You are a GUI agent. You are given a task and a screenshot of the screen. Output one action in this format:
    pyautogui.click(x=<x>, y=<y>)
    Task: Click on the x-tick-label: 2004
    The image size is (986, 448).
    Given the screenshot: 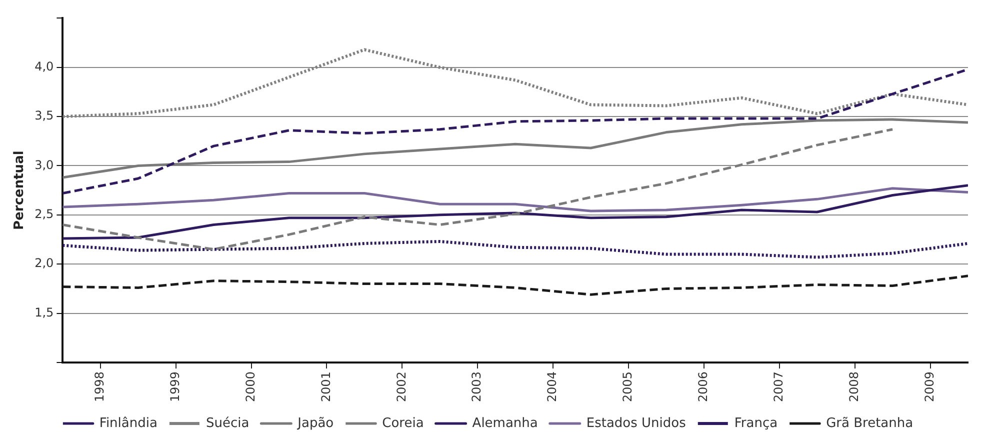 What is the action you would take?
    pyautogui.click(x=552, y=386)
    